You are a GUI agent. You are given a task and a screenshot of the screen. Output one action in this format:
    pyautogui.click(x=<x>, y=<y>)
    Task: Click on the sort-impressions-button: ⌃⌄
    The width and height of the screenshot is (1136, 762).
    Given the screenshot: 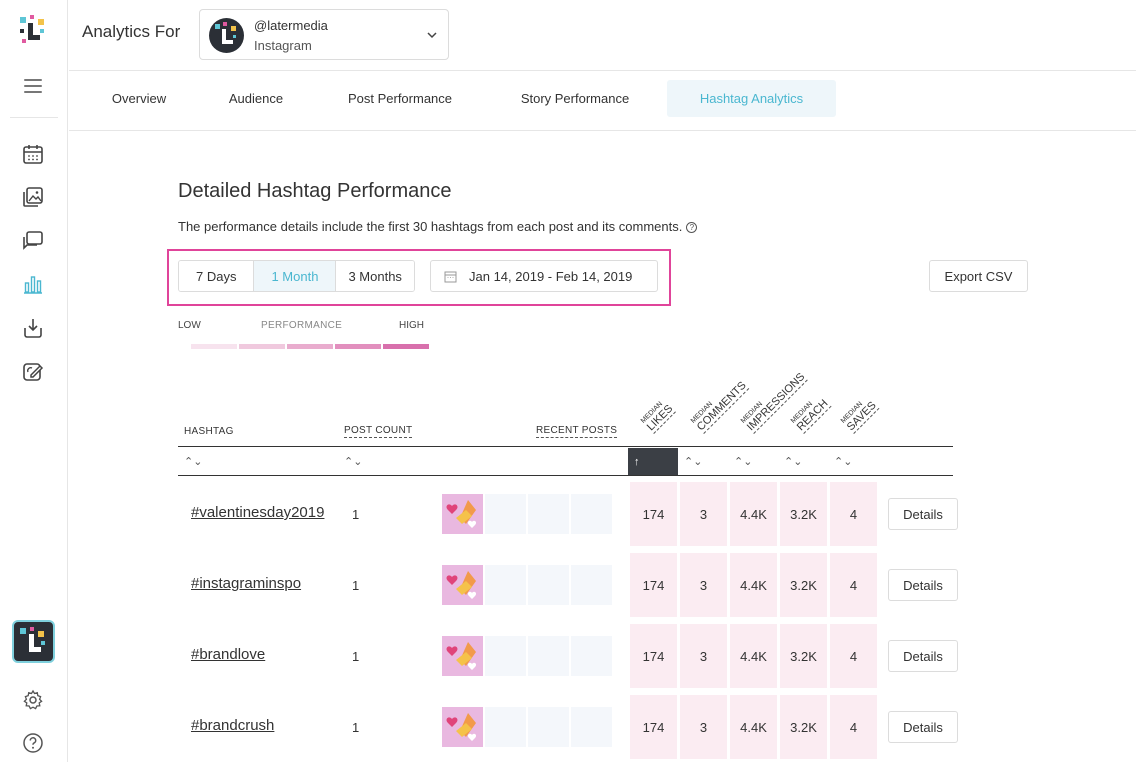 What is the action you would take?
    pyautogui.click(x=743, y=462)
    